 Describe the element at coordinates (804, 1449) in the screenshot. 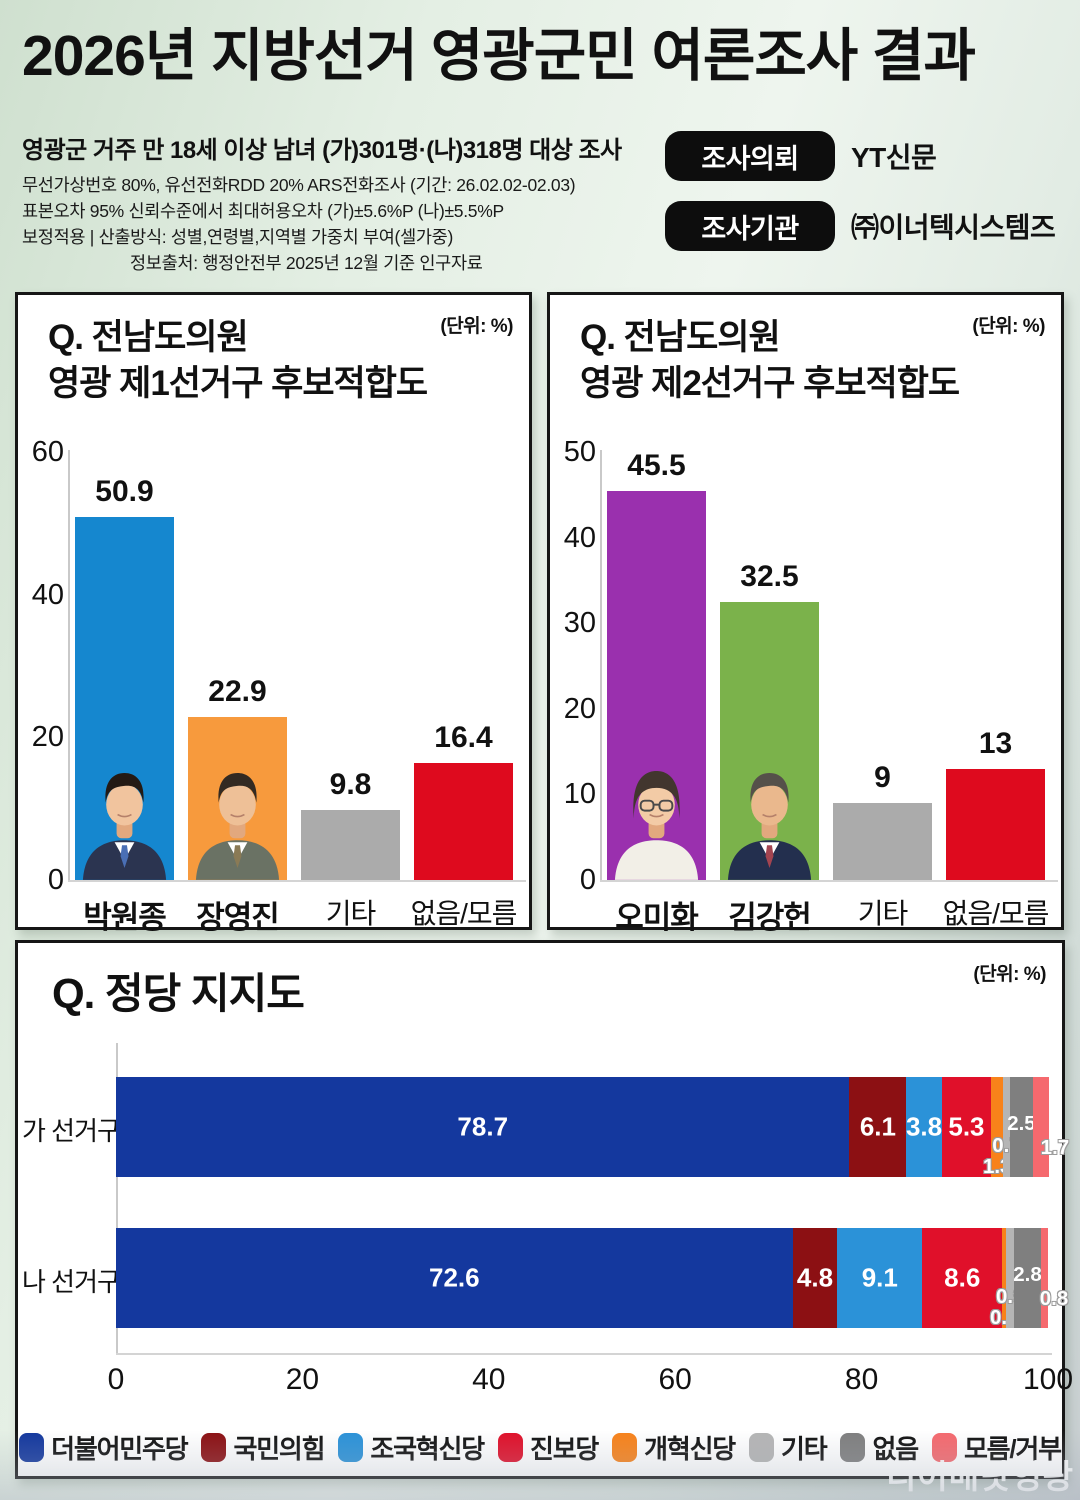

I see `legend-label: 기타` at that location.